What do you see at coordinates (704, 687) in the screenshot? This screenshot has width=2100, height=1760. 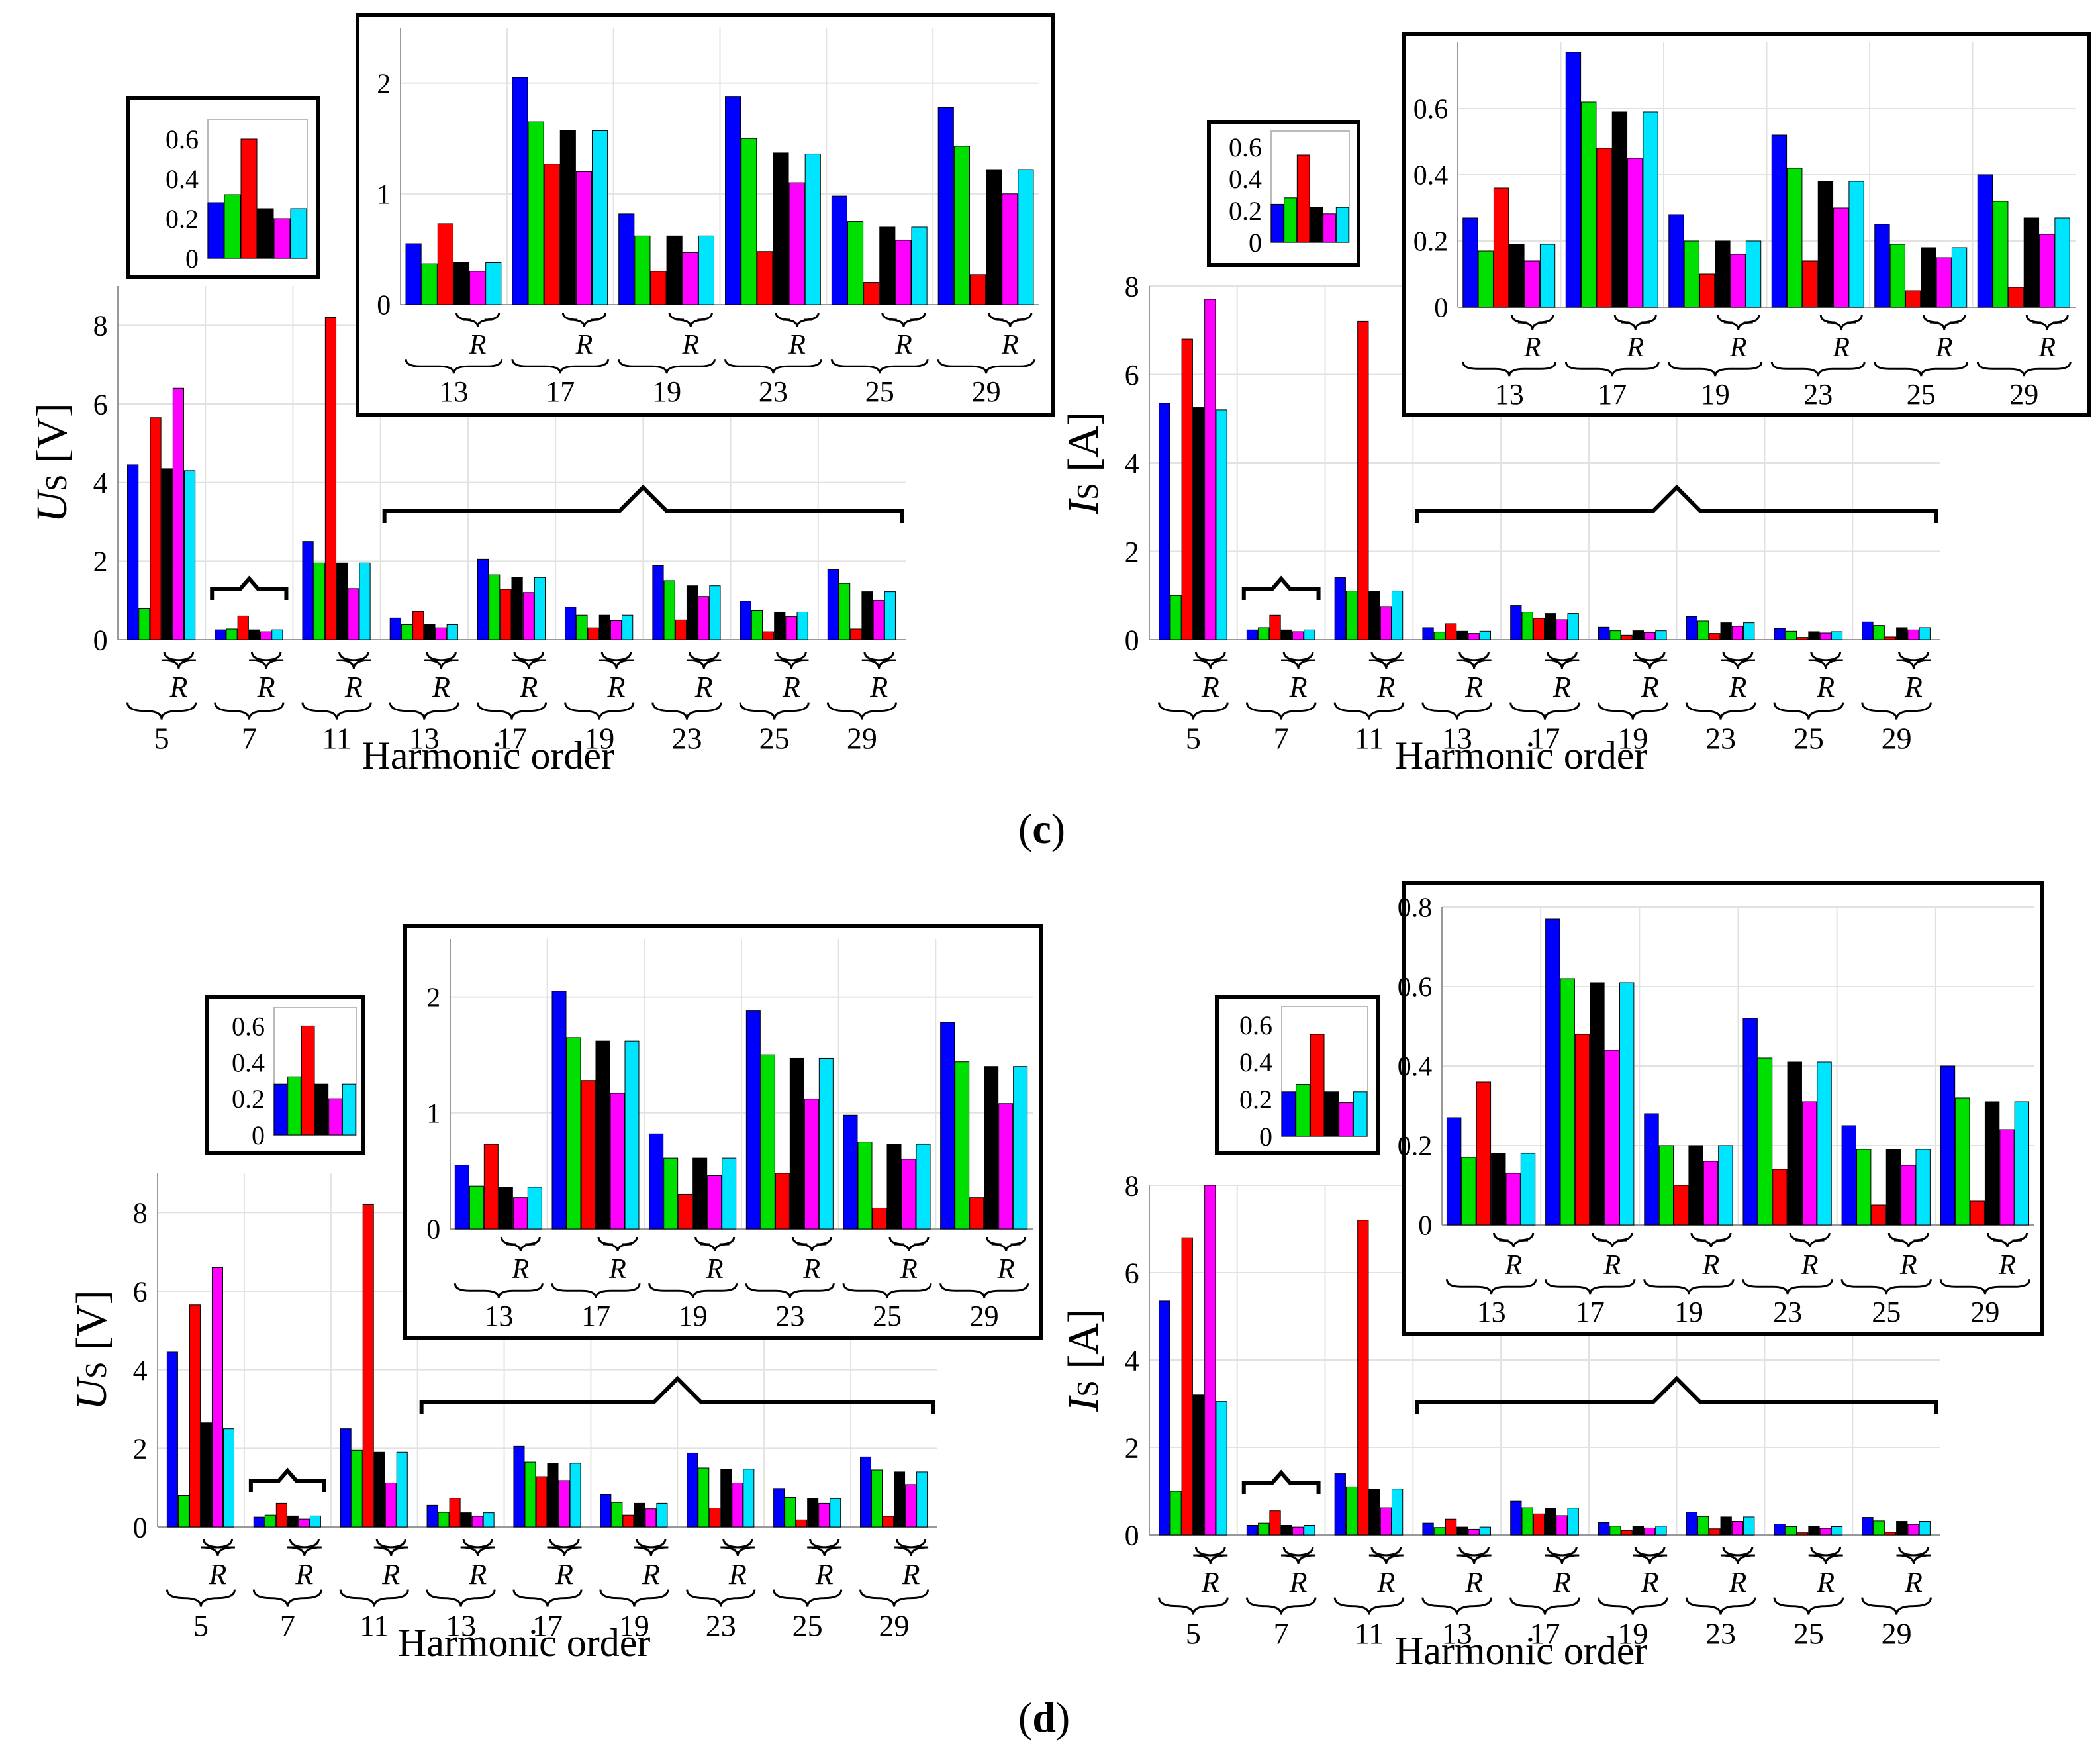 I see `c-voltage-main-r-marker-6: R` at bounding box center [704, 687].